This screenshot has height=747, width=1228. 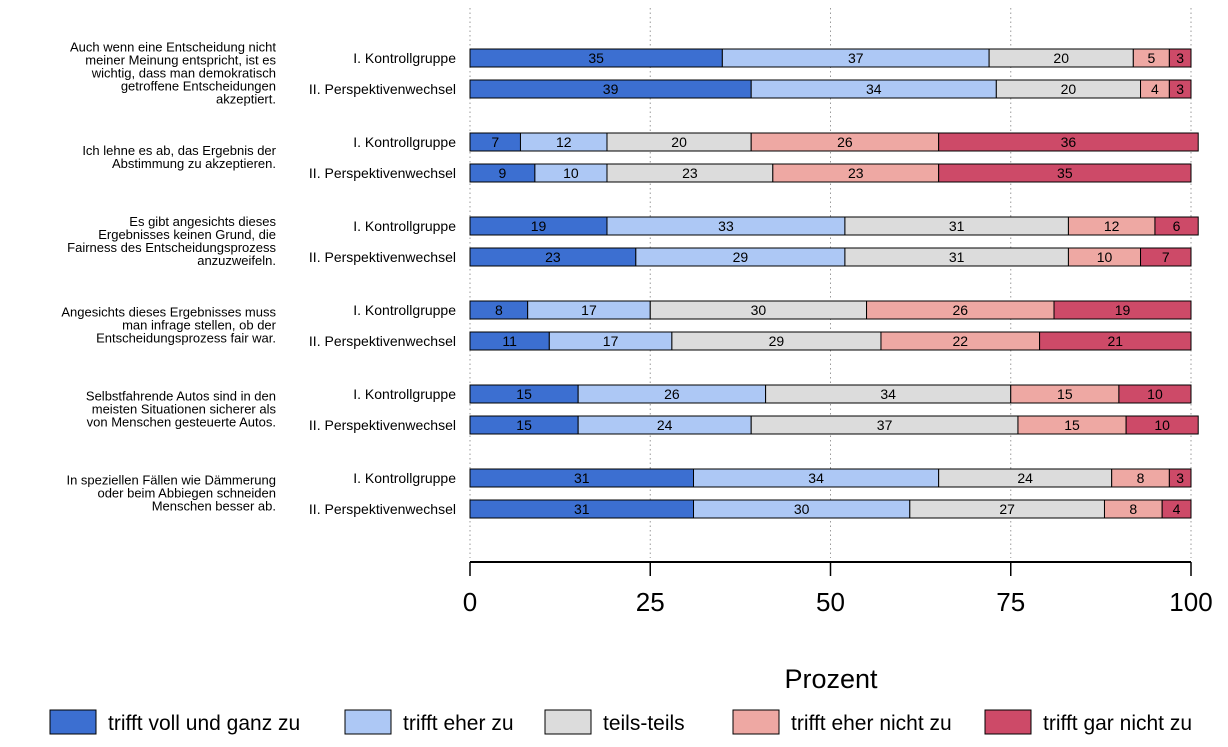 I want to click on x-tick-label: 0, so click(x=470, y=602).